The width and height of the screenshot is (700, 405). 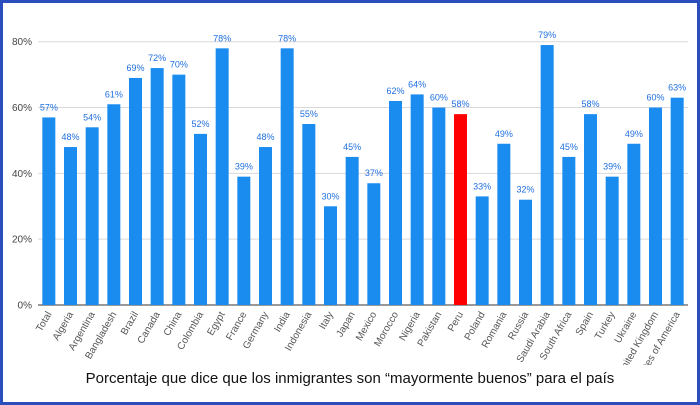 I want to click on x-tick-label: Japan, so click(x=346, y=324).